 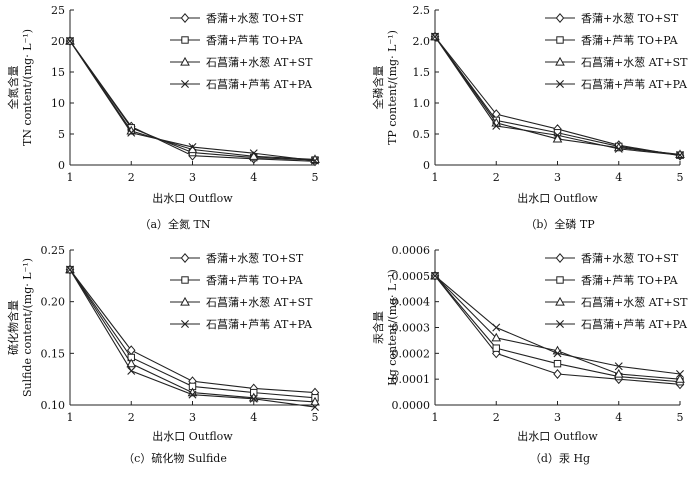 I want to click on y-tick-label: 0.20, so click(x=53, y=302).